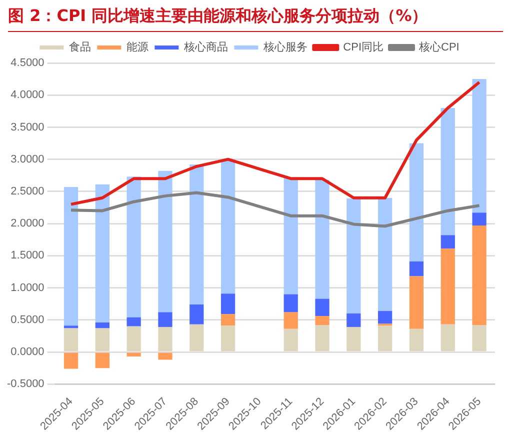 Image resolution: width=515 pixels, height=445 pixels. What do you see at coordinates (27, 95) in the screenshot?
I see `y-tick-label: 4.0000` at bounding box center [27, 95].